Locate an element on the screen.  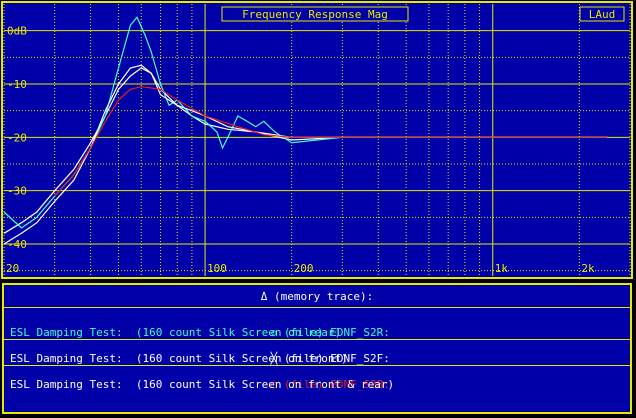
legend-file-3: ○ (file) EDNF_S2B: is located at coordinates (317, 385).